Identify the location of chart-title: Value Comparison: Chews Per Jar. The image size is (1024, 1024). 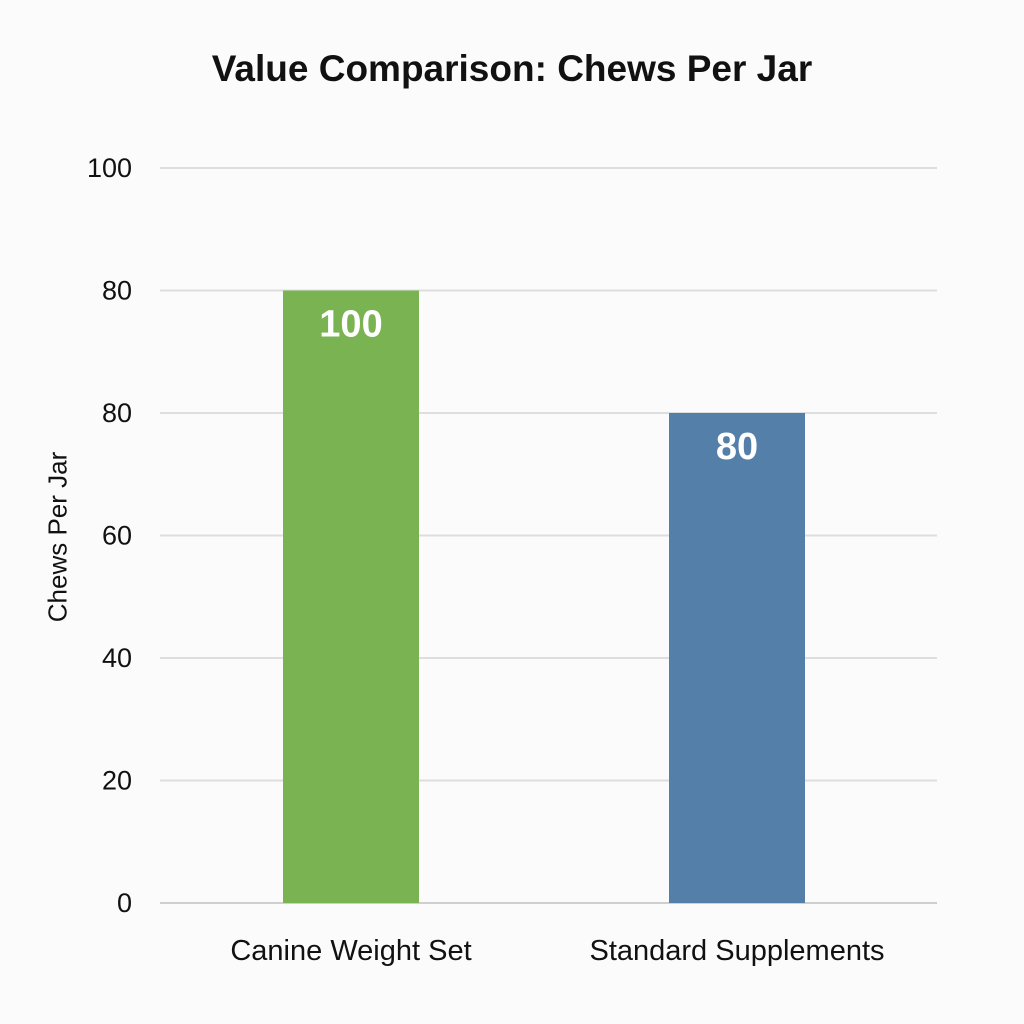
(512, 68).